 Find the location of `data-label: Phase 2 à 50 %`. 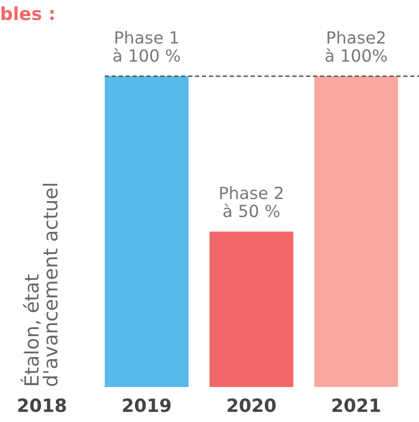

data-label: Phase 2 à 50 % is located at coordinates (251, 202).